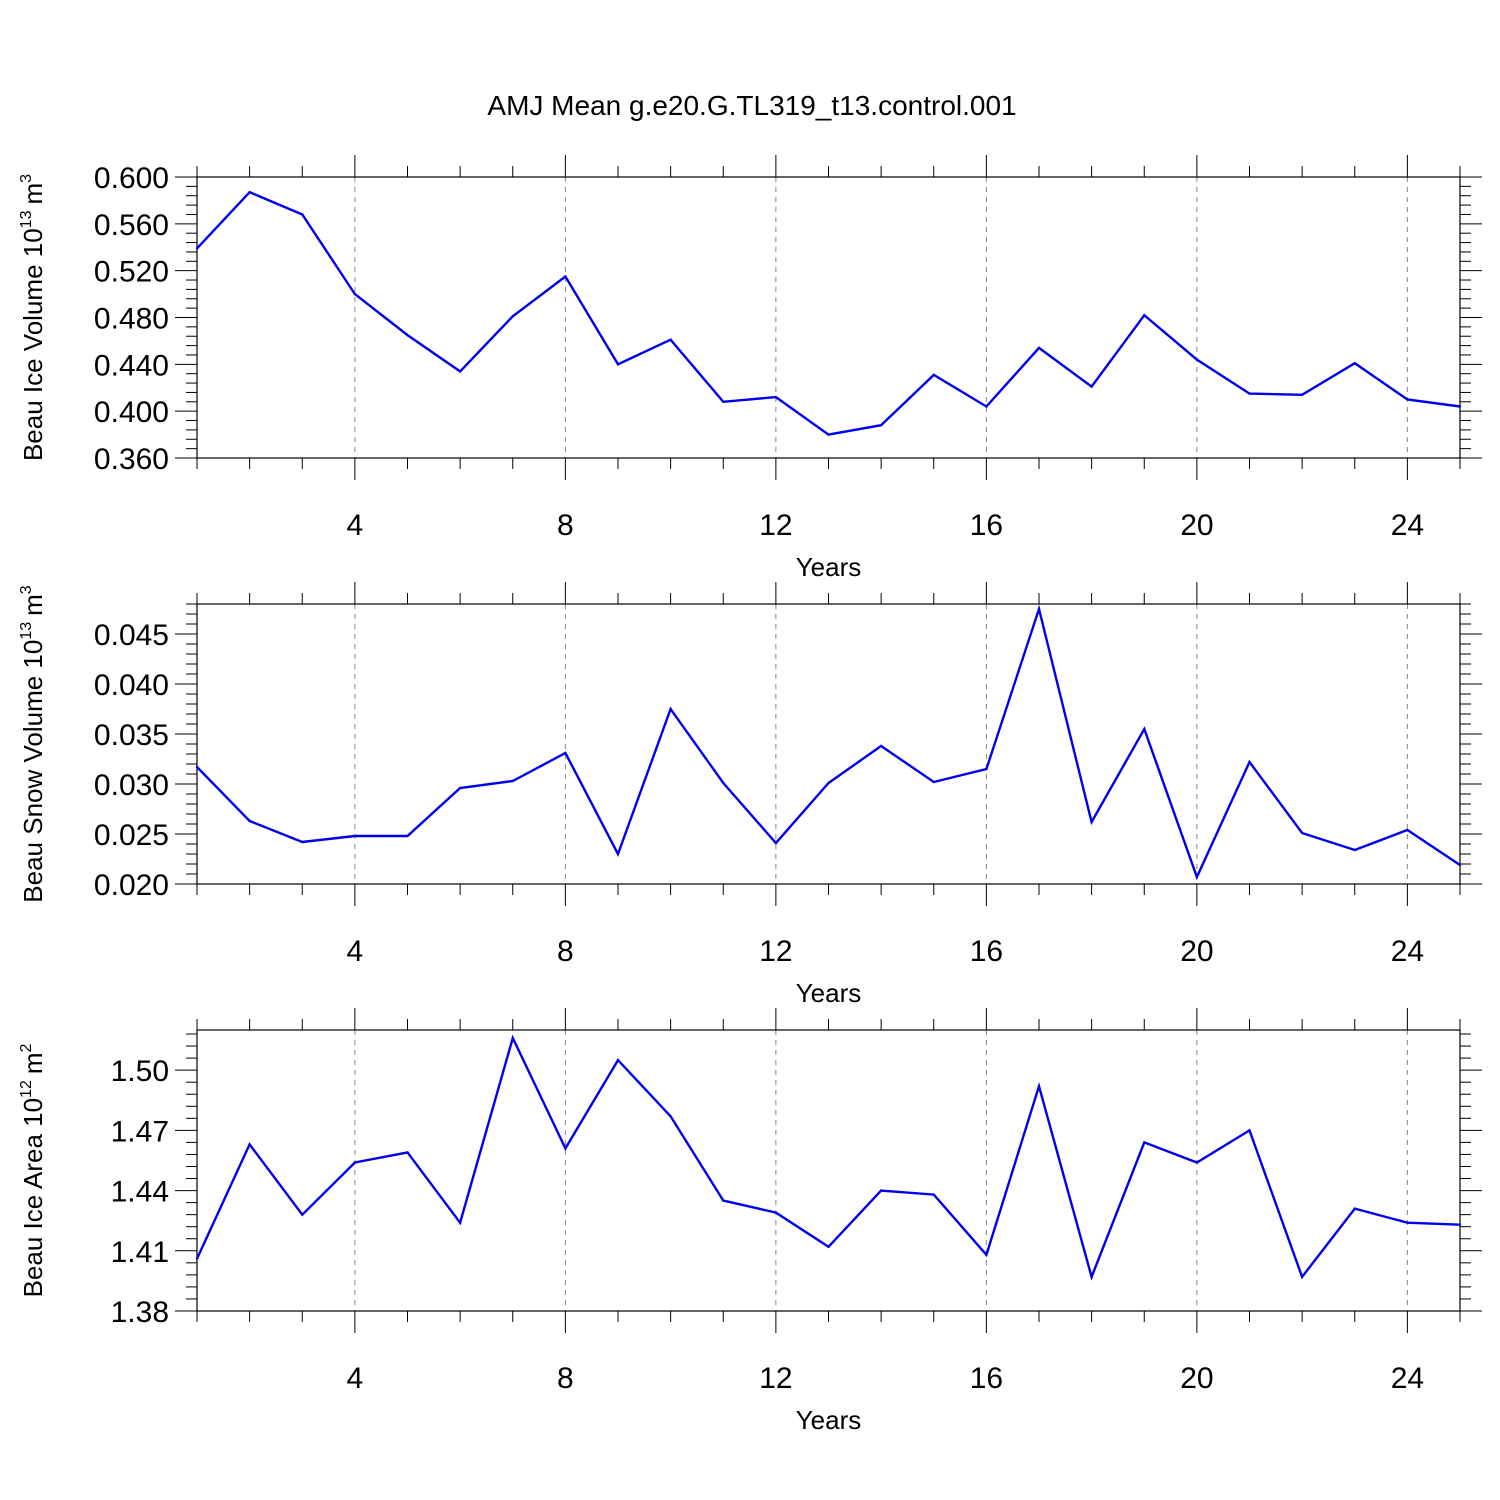 The width and height of the screenshot is (1500, 1500). I want to click on y-axis-label-main: Beau Ice Area 10, so click(33, 1197).